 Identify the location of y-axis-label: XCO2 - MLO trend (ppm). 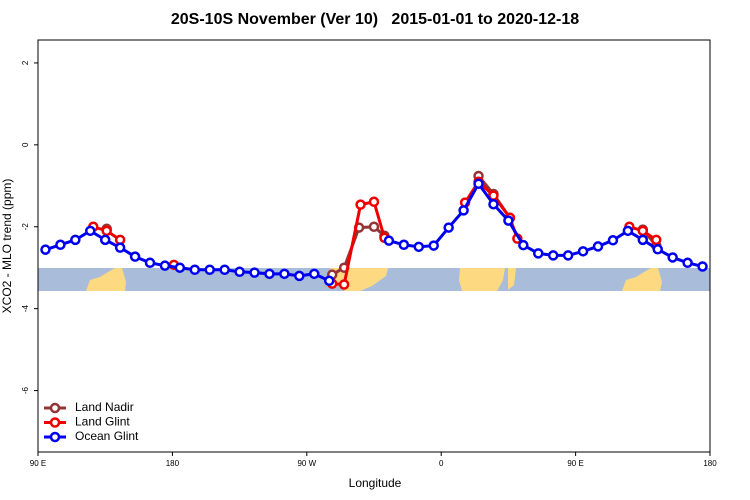
(7, 246).